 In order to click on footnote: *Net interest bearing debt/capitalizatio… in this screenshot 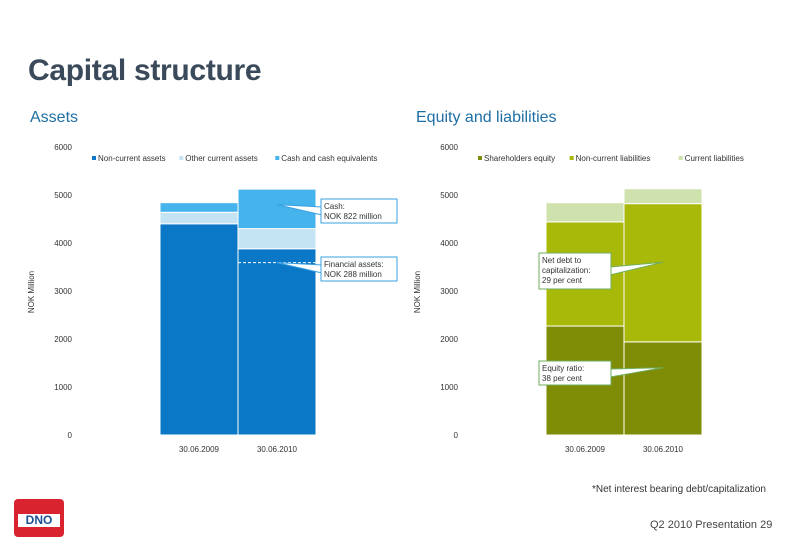, I will do `click(679, 489)`.